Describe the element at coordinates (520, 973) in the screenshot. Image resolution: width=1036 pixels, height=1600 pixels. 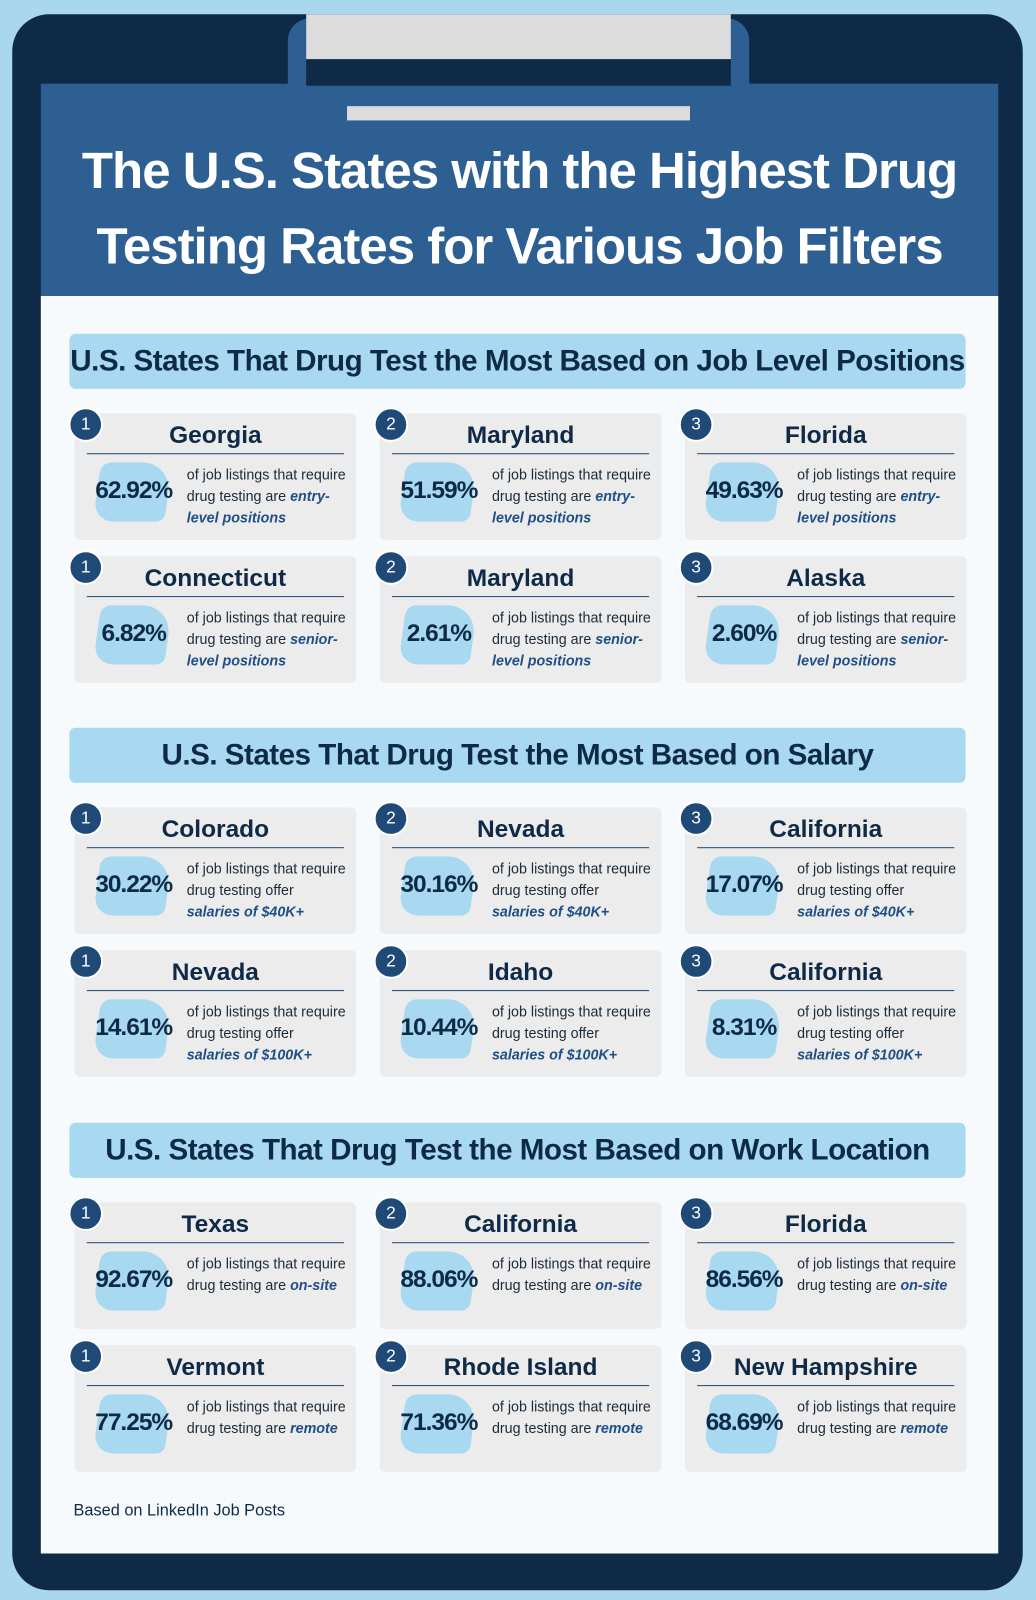
I see `state-name: Idaho` at that location.